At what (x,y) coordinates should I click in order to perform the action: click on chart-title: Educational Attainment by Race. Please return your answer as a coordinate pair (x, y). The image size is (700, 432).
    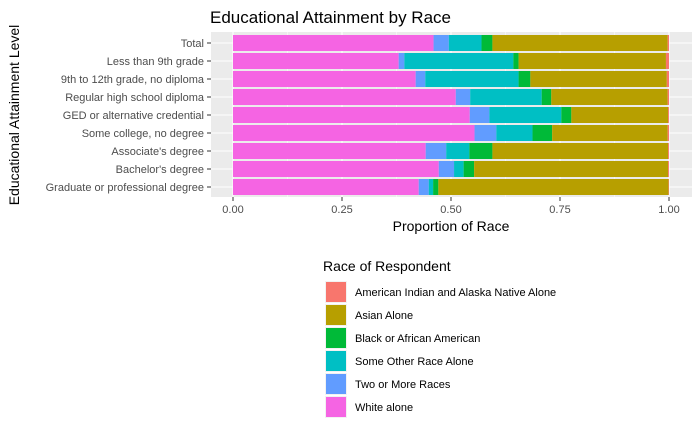
    Looking at the image, I should click on (330, 17).